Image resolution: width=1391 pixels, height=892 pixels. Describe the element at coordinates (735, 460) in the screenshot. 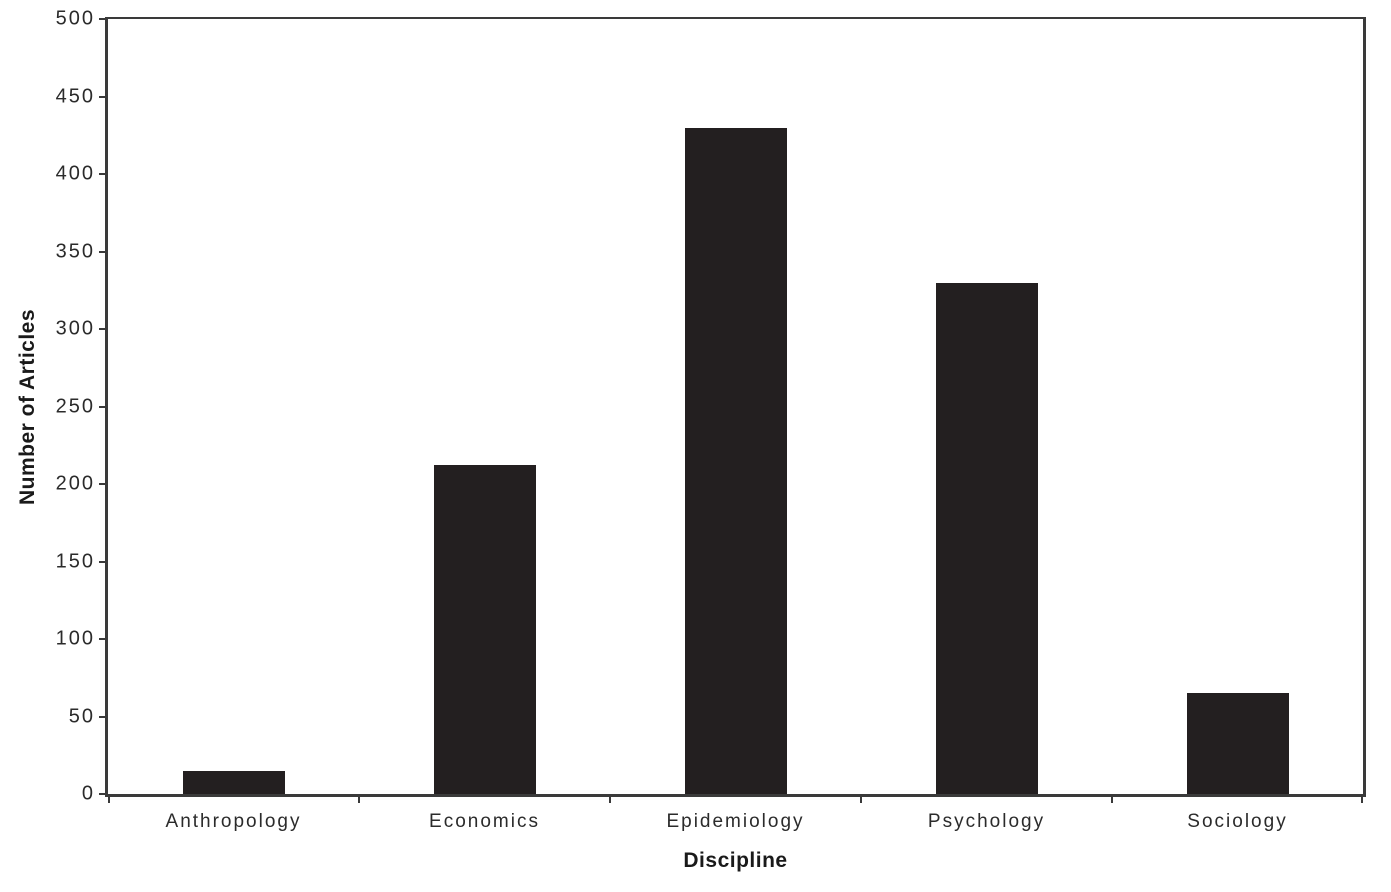

I see `bar-epidemiology` at that location.